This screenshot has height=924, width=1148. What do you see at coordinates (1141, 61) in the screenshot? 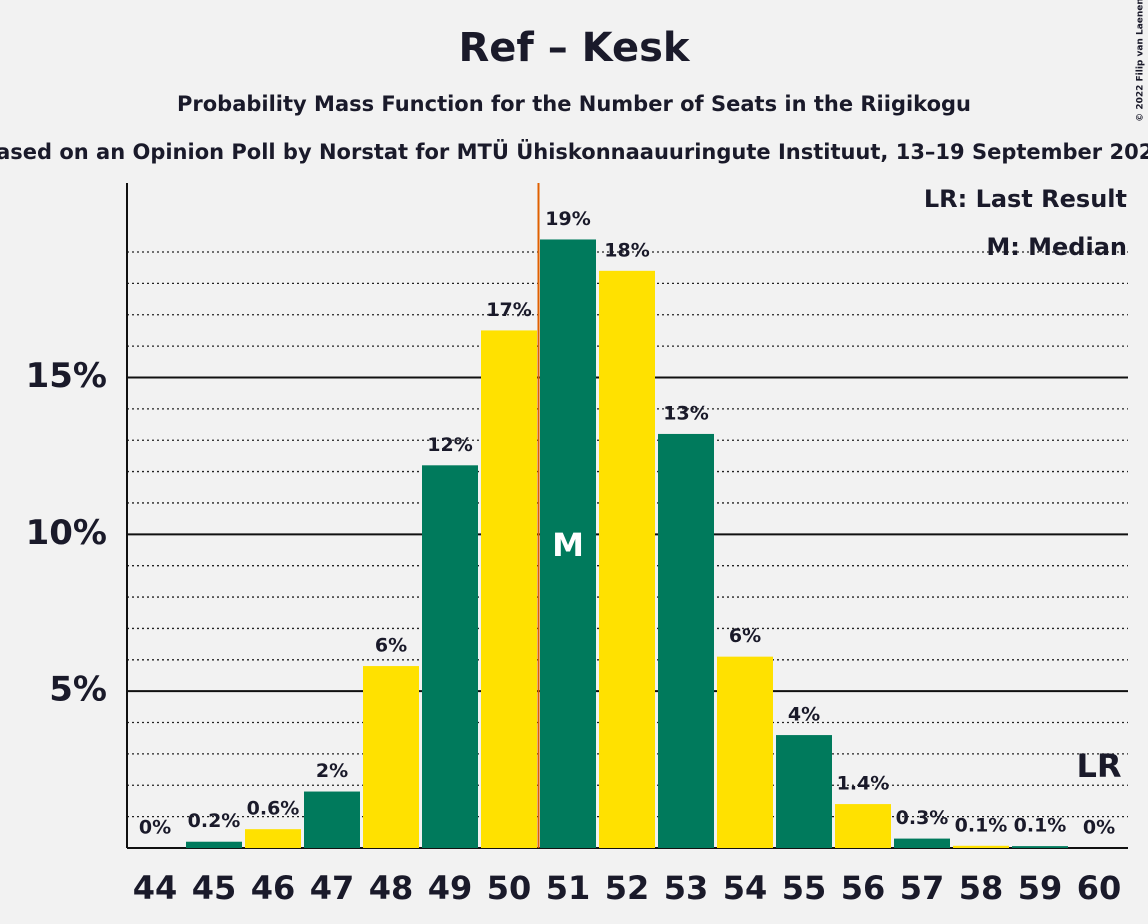
I see `copyright: © 2022 Filip van Laenen` at bounding box center [1141, 61].